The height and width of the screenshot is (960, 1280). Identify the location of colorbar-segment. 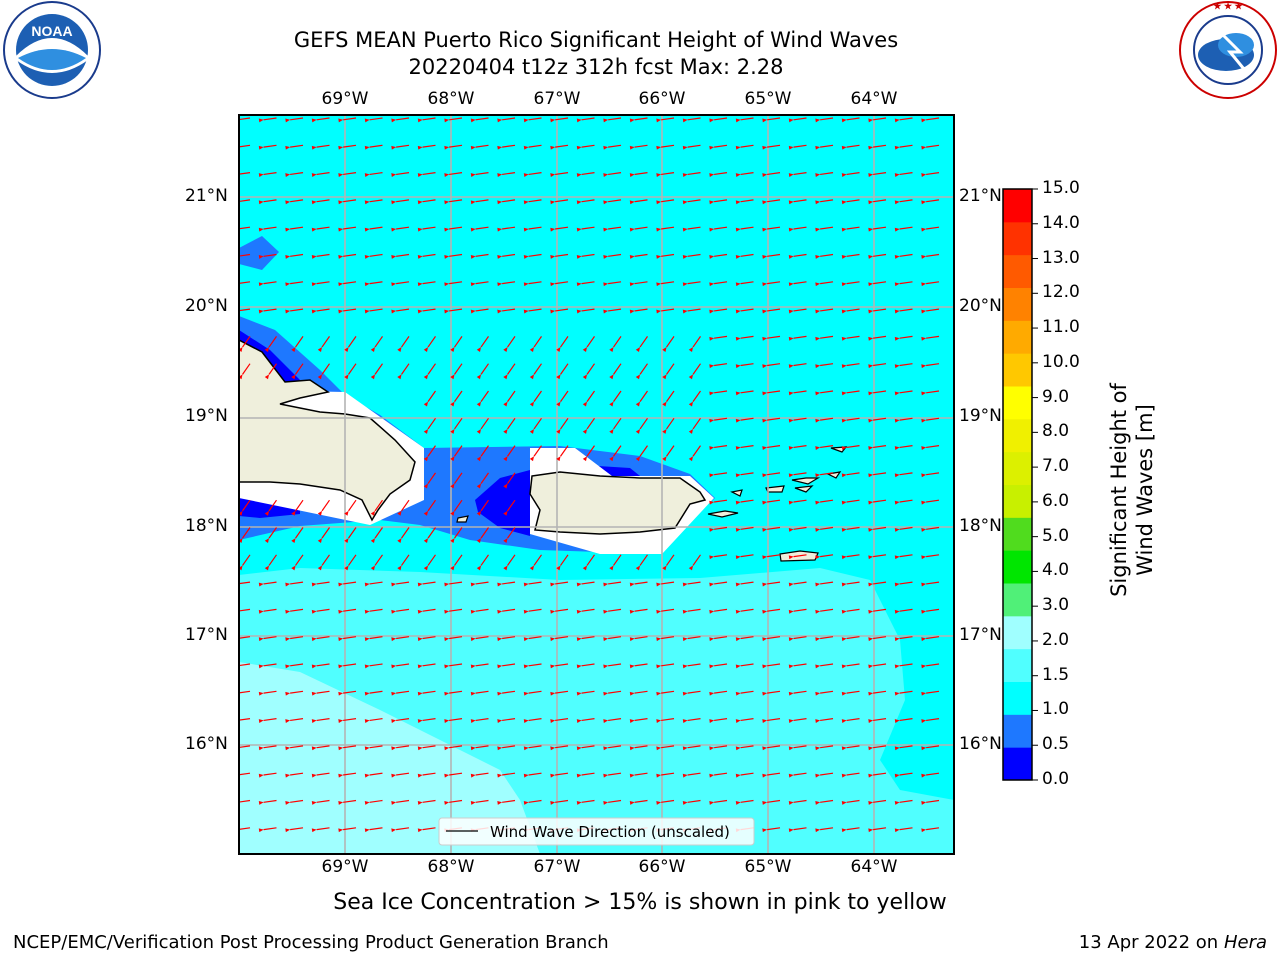
(1017, 238).